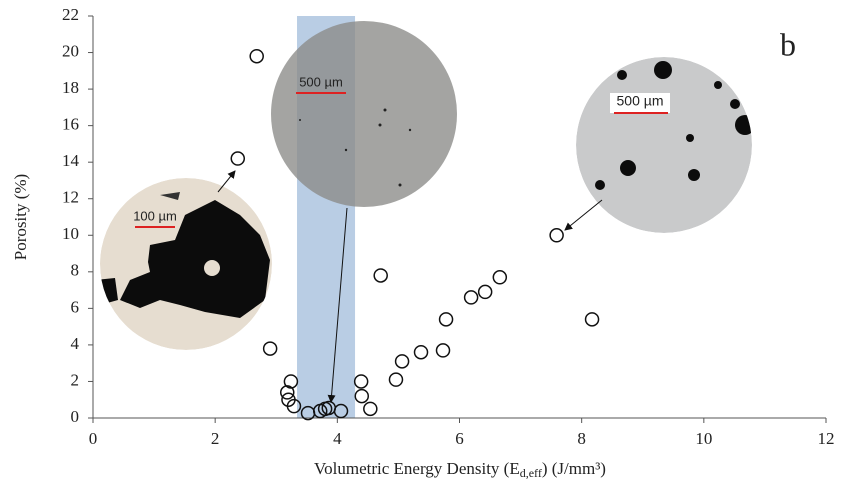  Describe the element at coordinates (20, 217) in the screenshot. I see `y-axis-label: Porosity (%)` at that location.